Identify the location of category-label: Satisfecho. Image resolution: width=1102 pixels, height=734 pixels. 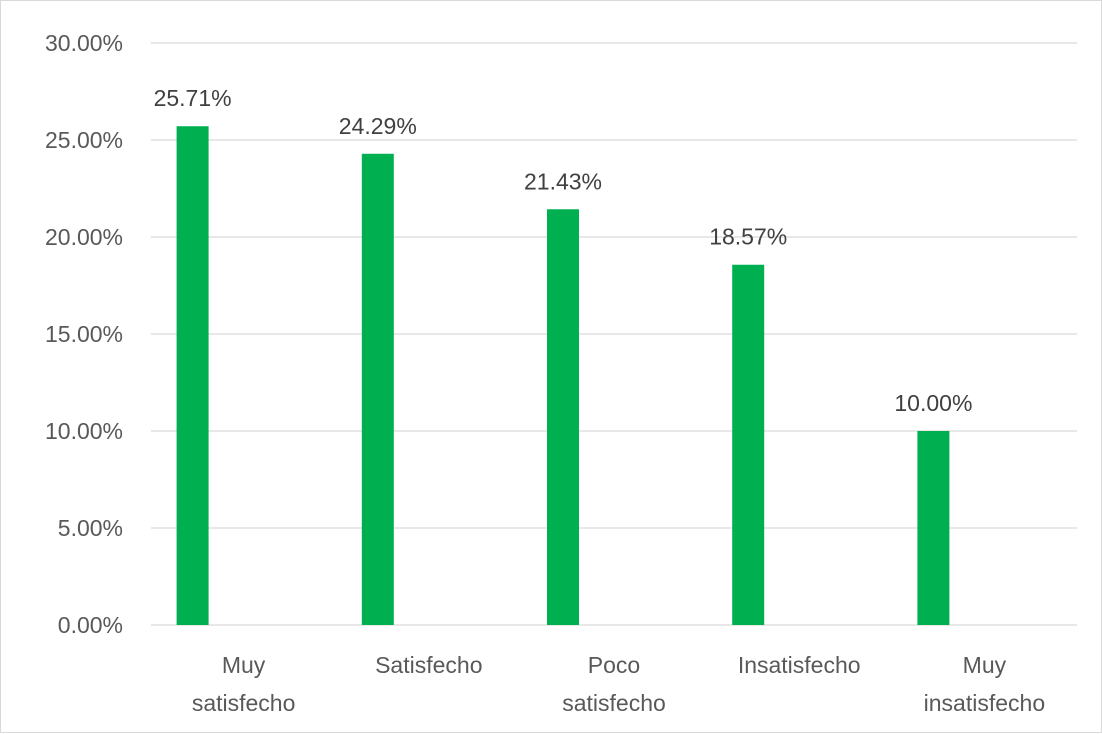
(428, 665).